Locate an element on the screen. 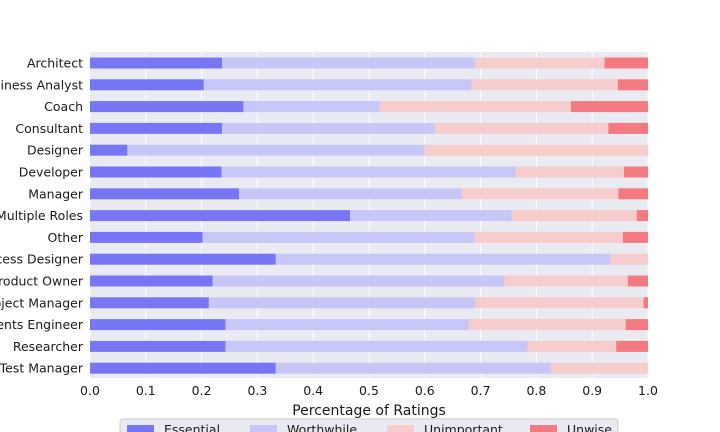 The image size is (720, 432). legend-box is located at coordinates (369, 425).